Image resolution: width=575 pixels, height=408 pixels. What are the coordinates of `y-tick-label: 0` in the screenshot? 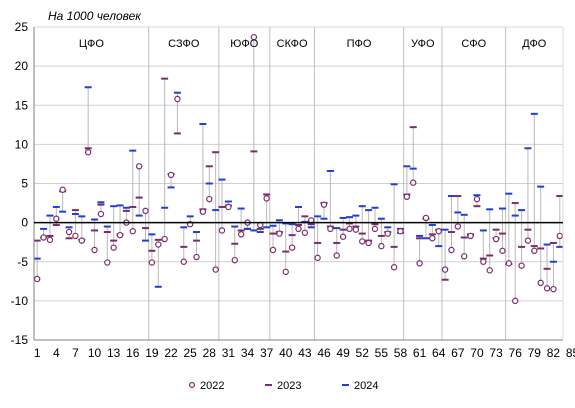 It's located at (24, 223).